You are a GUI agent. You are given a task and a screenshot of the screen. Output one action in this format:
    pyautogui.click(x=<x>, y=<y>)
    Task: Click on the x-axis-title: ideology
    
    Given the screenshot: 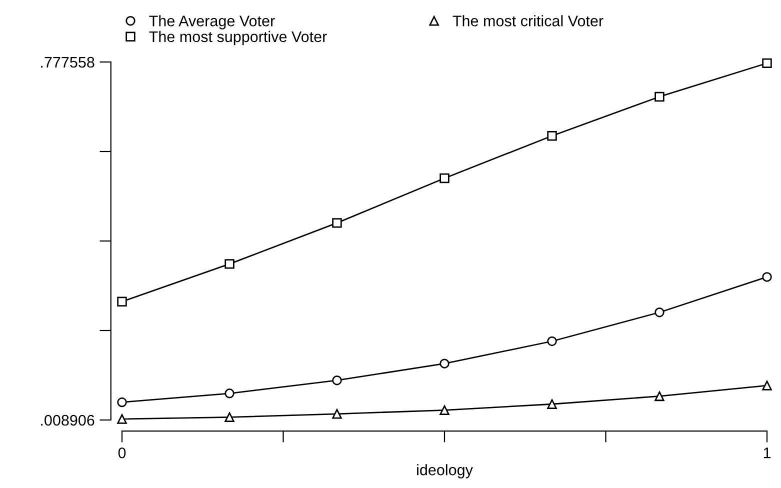 What is the action you would take?
    pyautogui.click(x=445, y=471)
    